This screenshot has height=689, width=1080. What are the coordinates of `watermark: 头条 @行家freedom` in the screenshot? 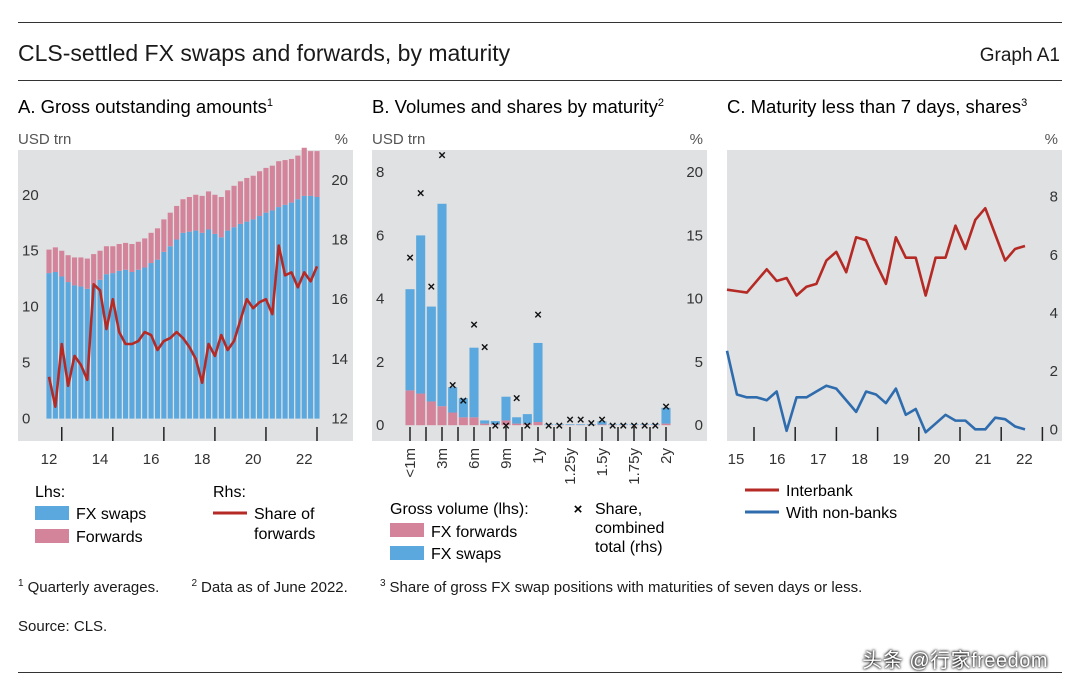 It's located at (955, 661).